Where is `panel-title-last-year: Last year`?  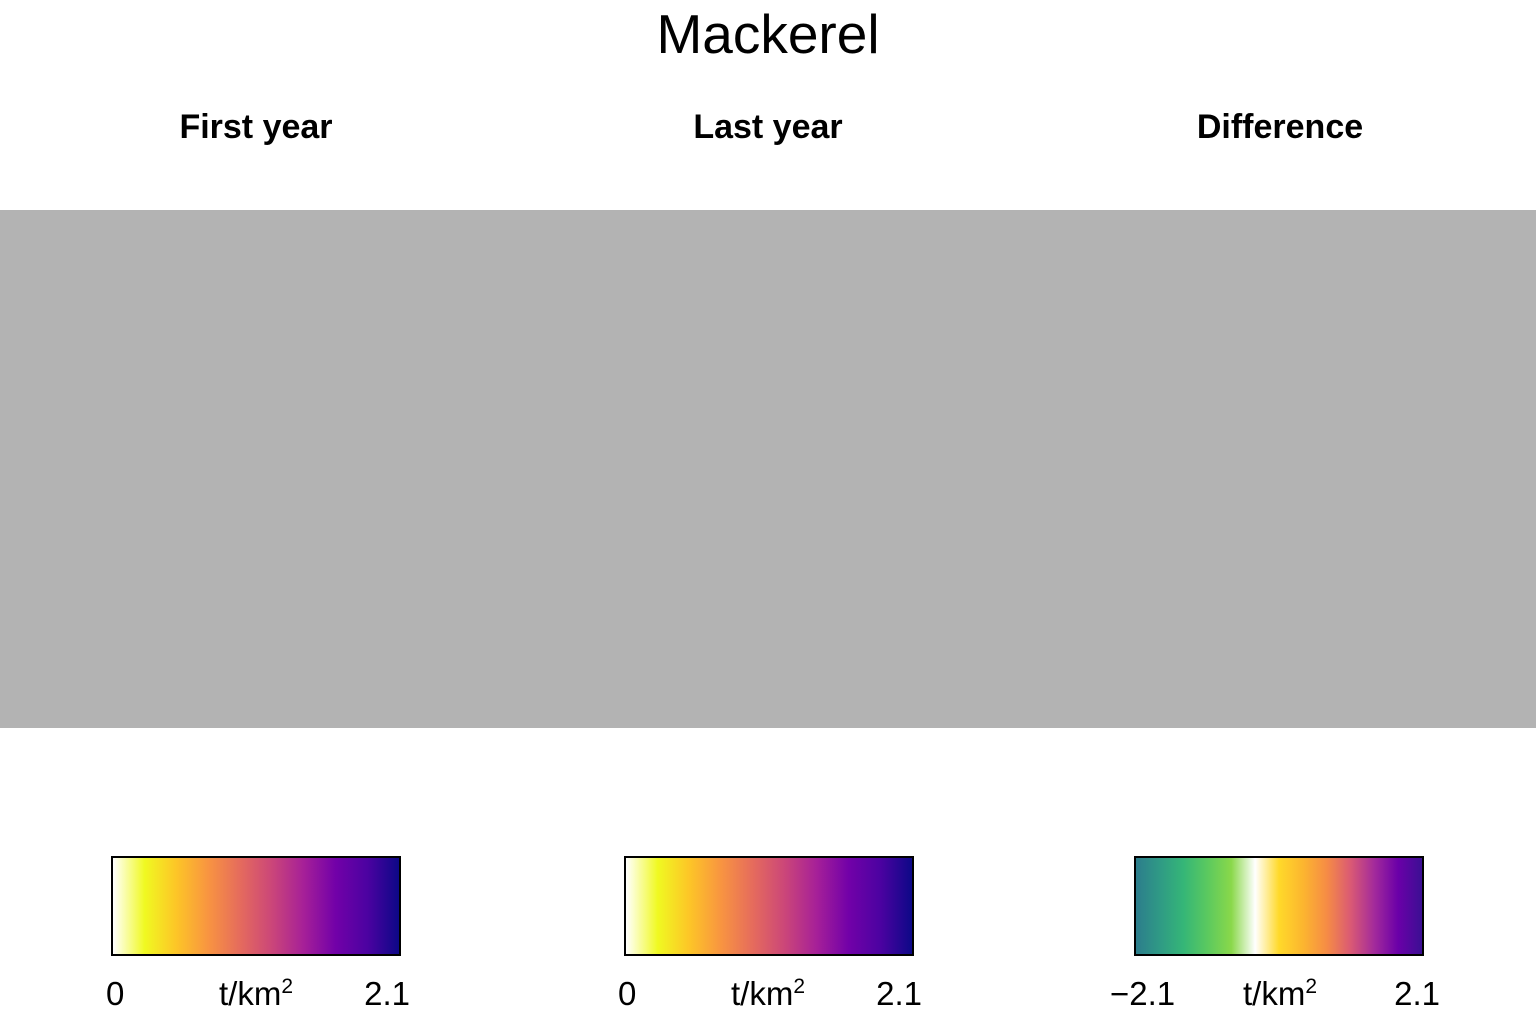
panel-title-last-year: Last year is located at coordinates (768, 127).